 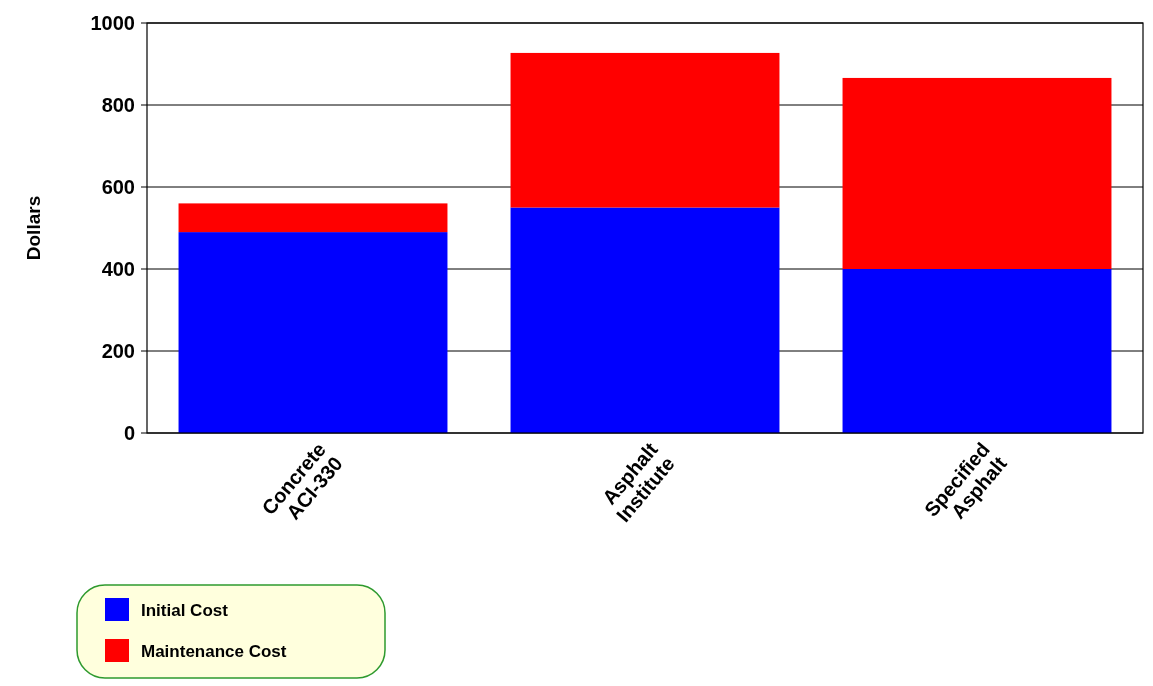 What do you see at coordinates (112, 23) in the screenshot?
I see `y-tick-label: 1000` at bounding box center [112, 23].